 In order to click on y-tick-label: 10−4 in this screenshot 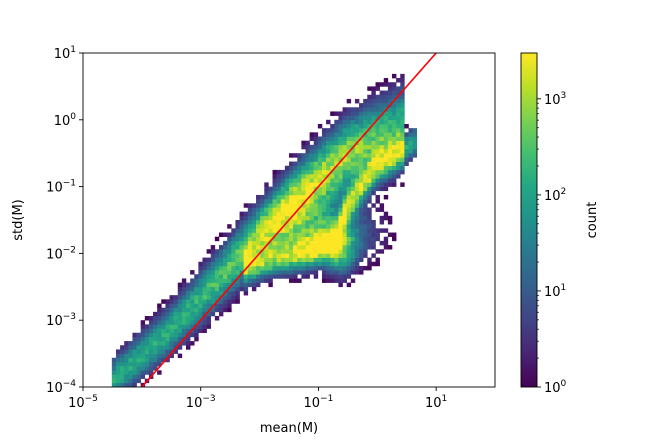, I will do `click(61, 387)`.